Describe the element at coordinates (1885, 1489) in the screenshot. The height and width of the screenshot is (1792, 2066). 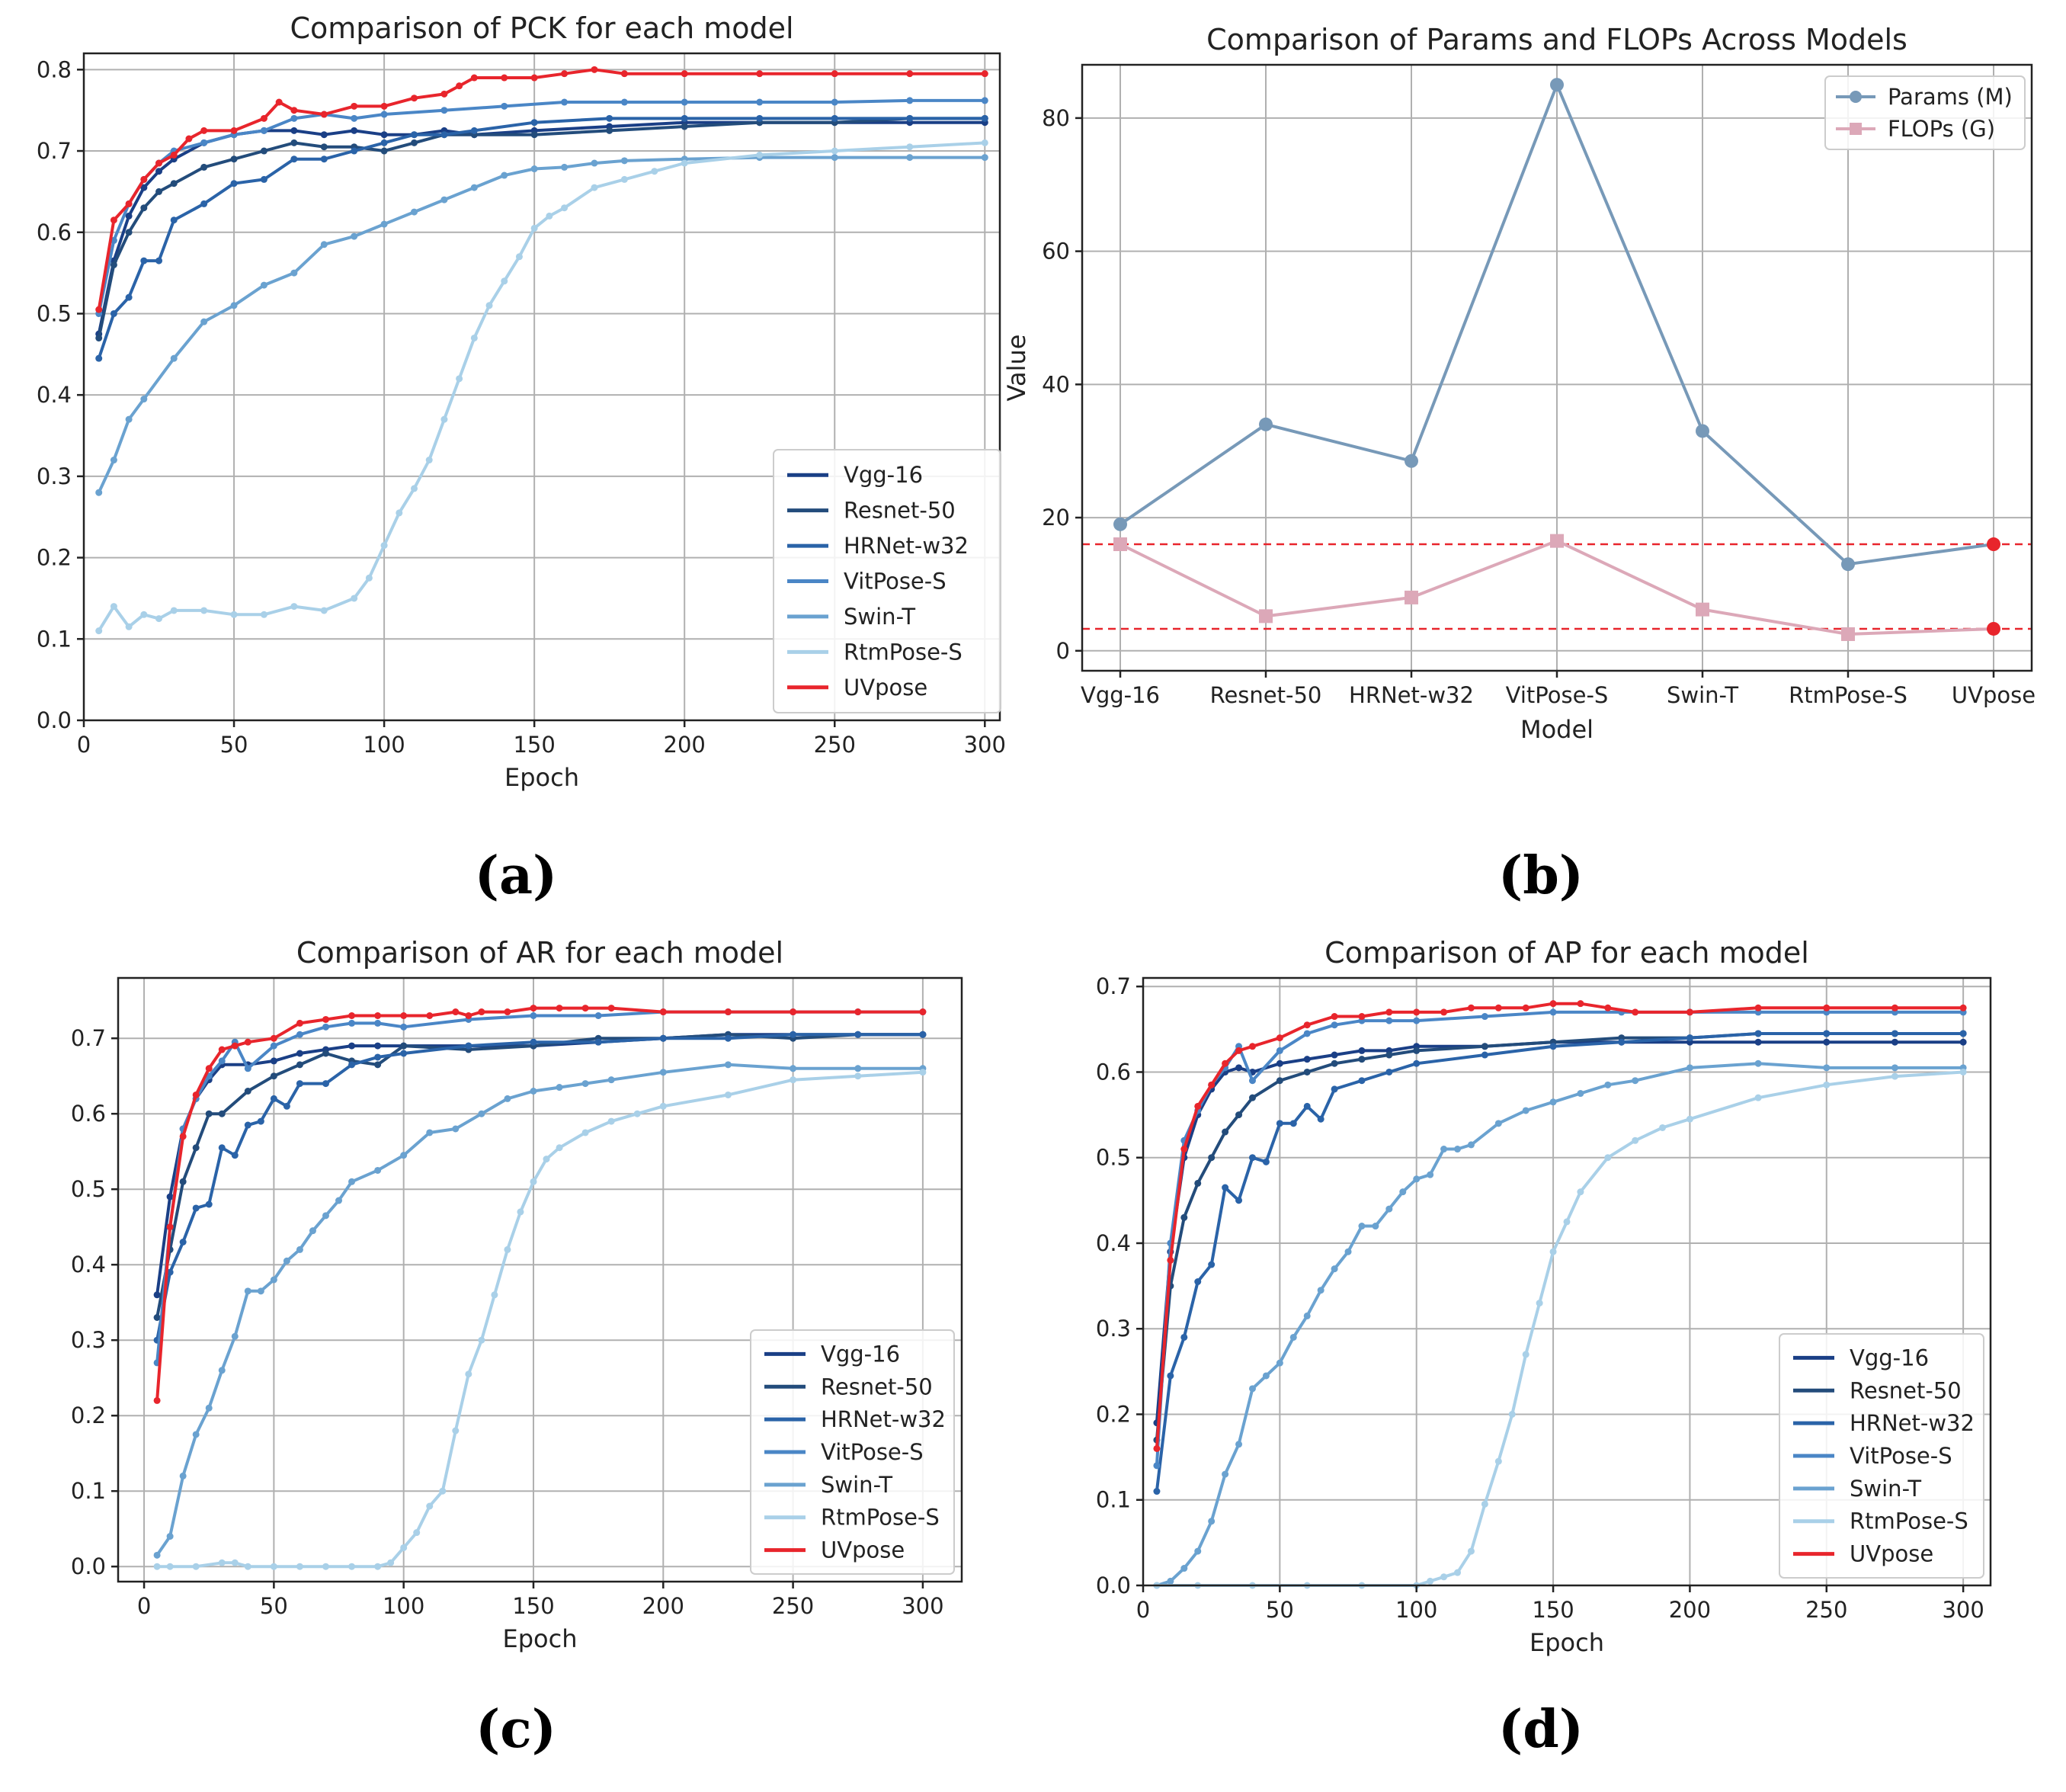
I see `legend-label: Swin-T` at that location.